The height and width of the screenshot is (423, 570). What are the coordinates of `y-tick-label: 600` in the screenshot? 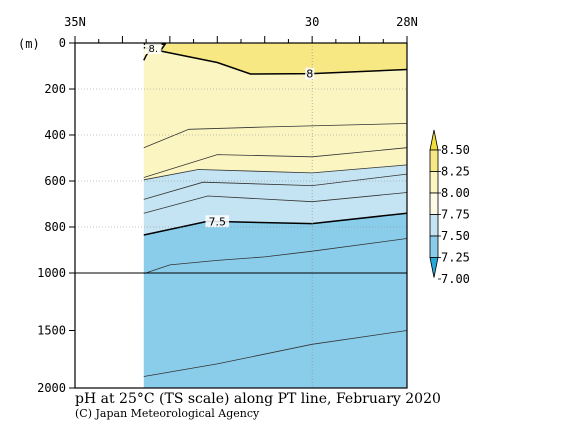 It's located at (55, 181).